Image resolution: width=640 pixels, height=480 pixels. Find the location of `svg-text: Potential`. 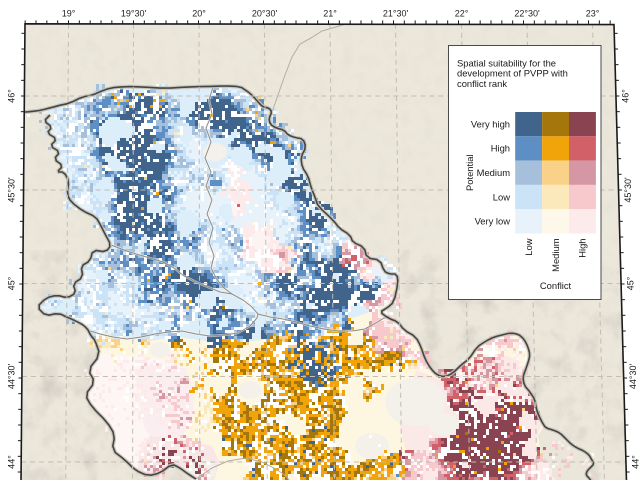

svg-text: Potential is located at coordinates (469, 173).